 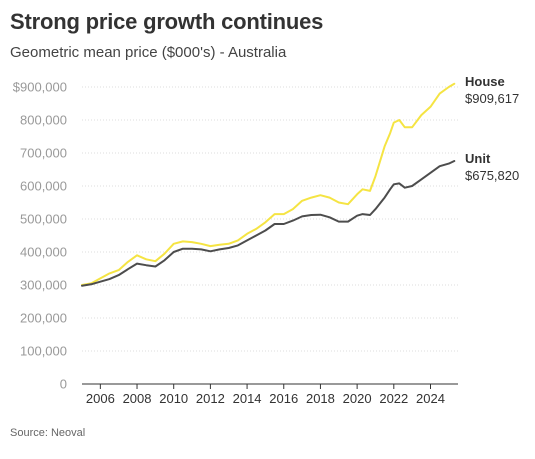 What do you see at coordinates (485, 81) in the screenshot?
I see `series-name-label-house: House` at bounding box center [485, 81].